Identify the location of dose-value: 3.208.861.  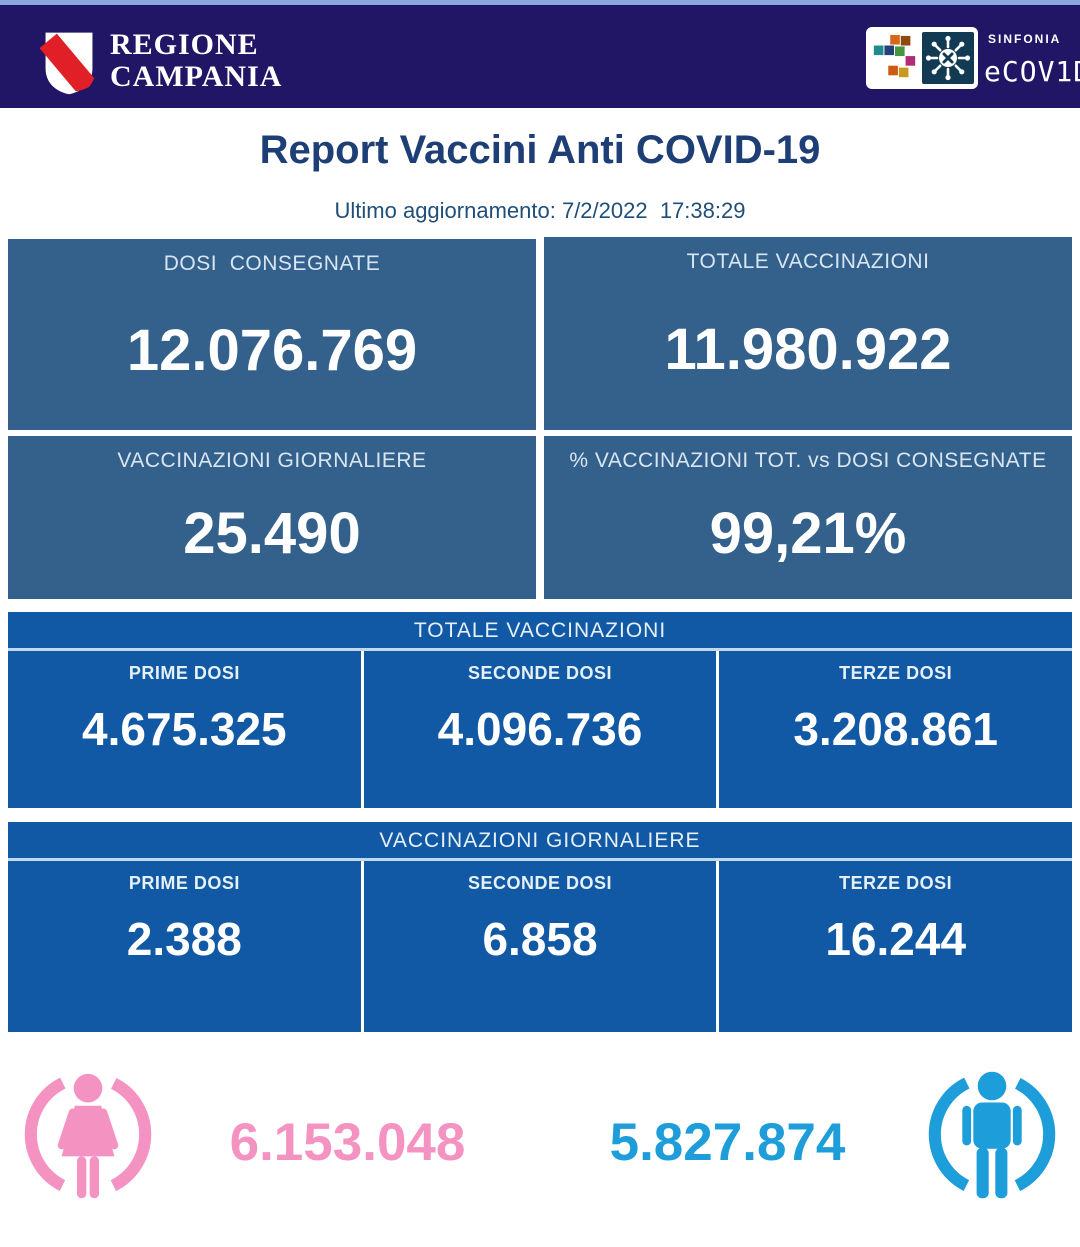
(895, 729).